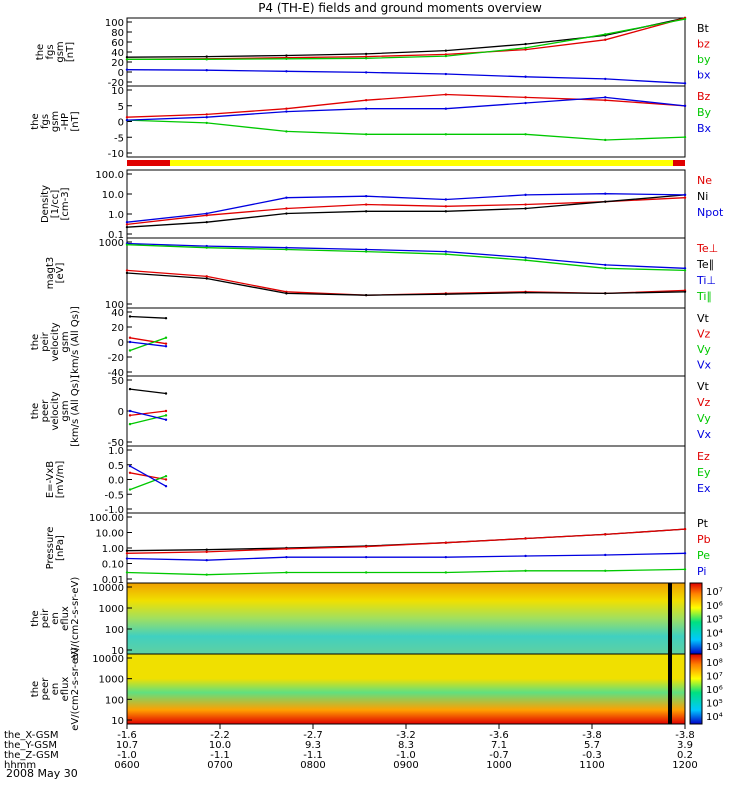  What do you see at coordinates (117, 651) in the screenshot?
I see `y-tick-label: 10` at bounding box center [117, 651].